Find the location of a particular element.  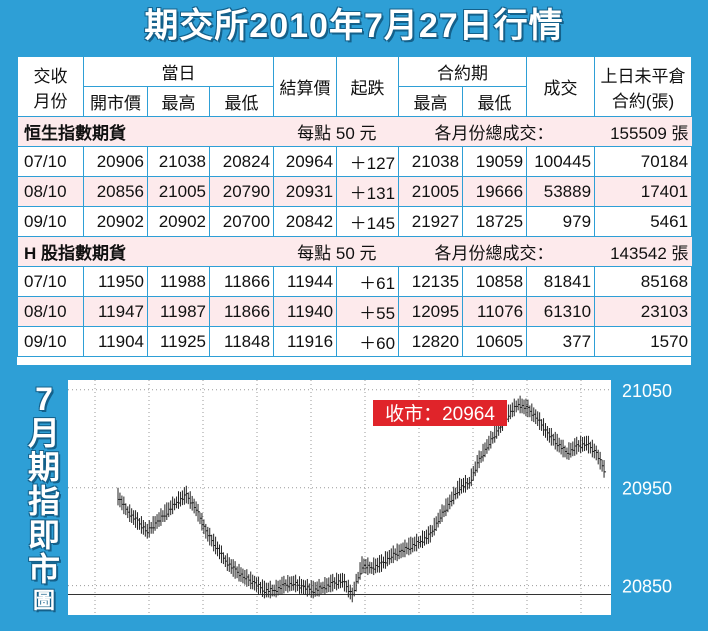

table-cell: 12820 is located at coordinates (431, 341).